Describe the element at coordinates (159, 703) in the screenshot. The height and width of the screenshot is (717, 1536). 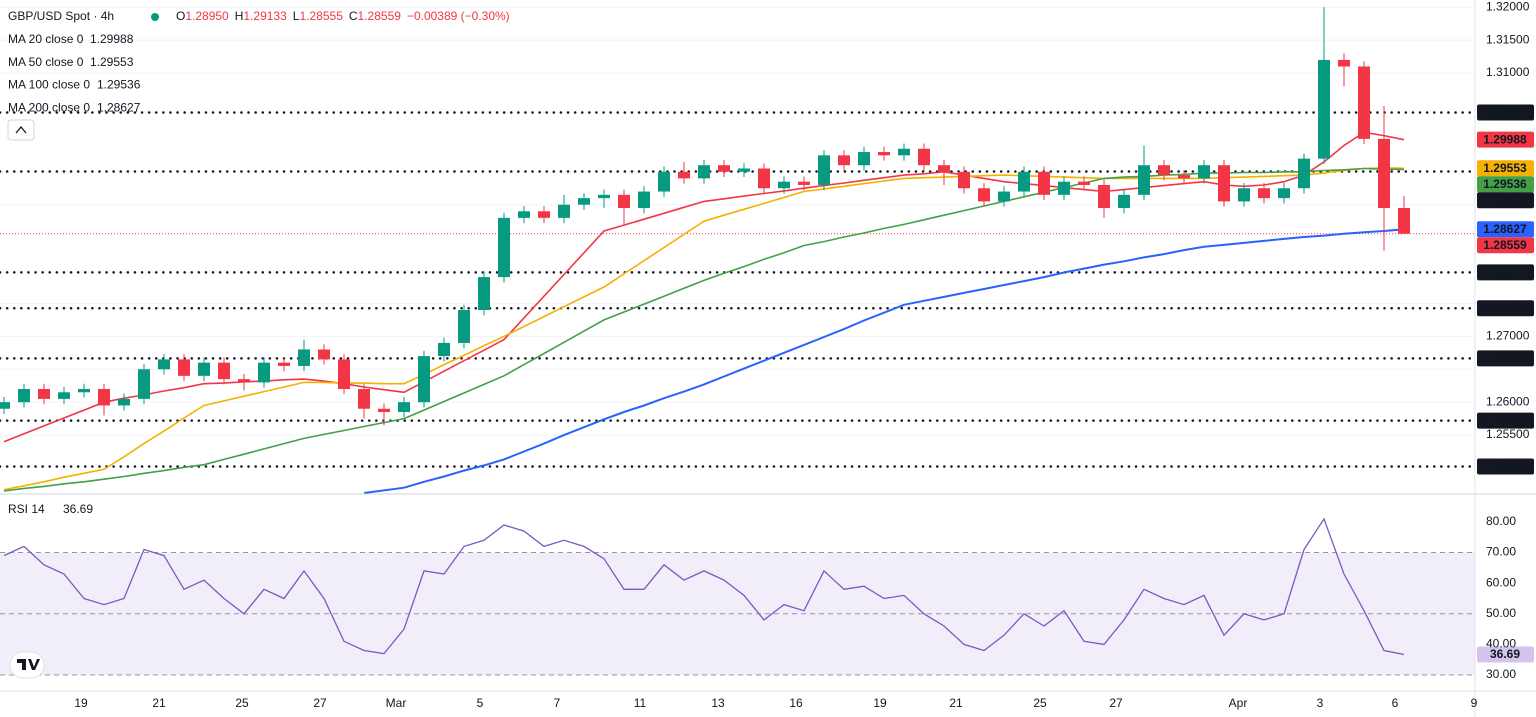
I see `x-tick-label: 21` at that location.